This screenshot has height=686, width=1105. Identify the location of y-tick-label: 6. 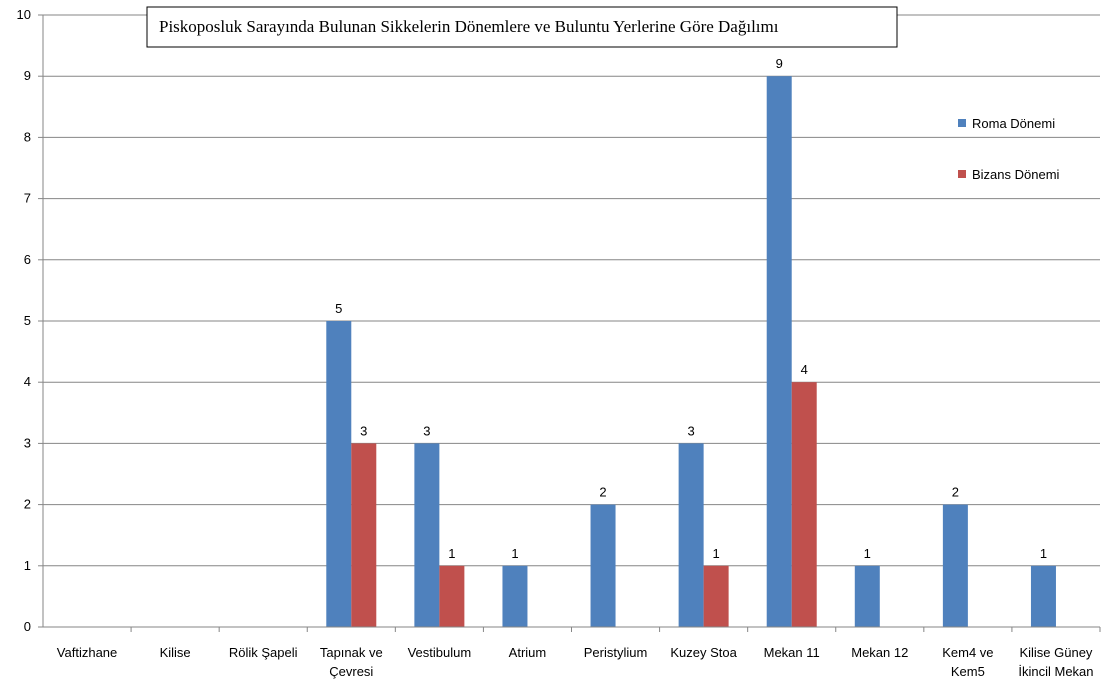
(27, 259).